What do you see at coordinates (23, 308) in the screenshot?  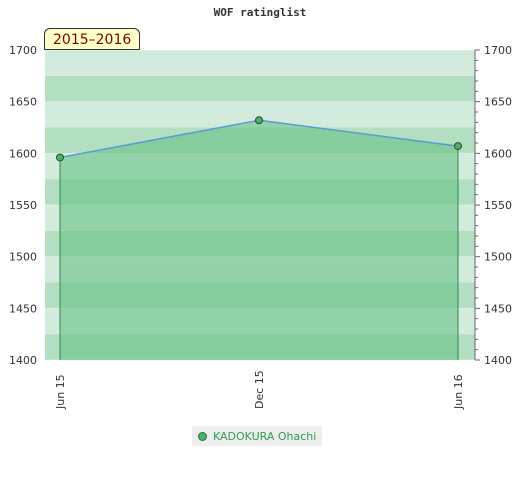 I see `y-tick-label-left: 1450` at bounding box center [23, 308].